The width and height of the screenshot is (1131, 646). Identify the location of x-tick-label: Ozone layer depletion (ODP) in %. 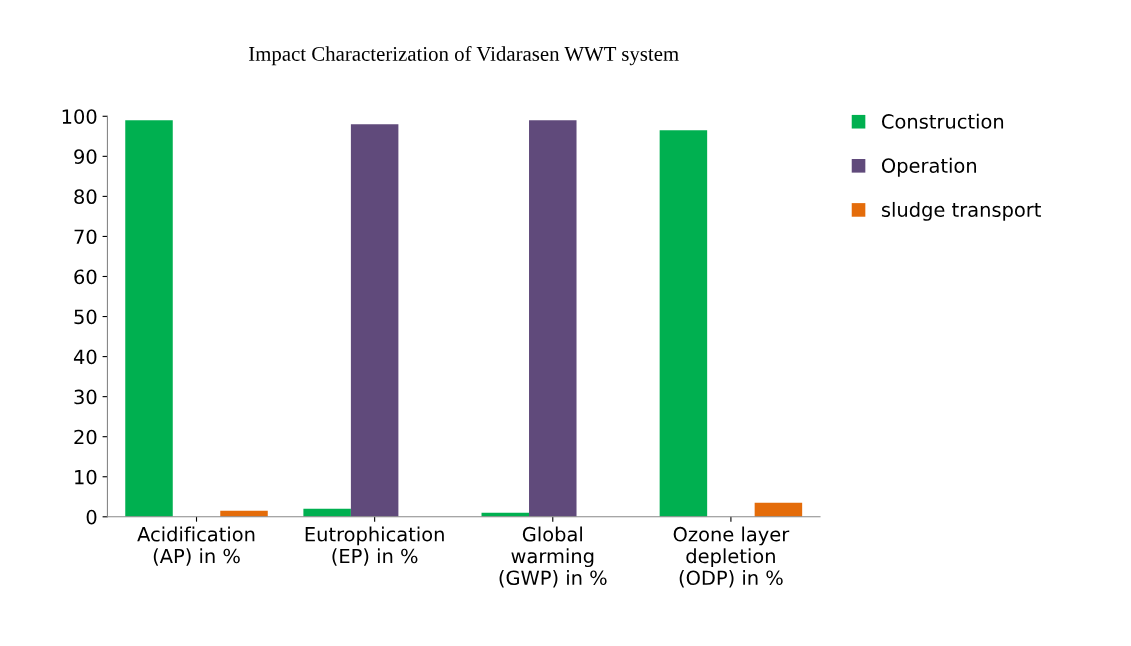
(731, 557).